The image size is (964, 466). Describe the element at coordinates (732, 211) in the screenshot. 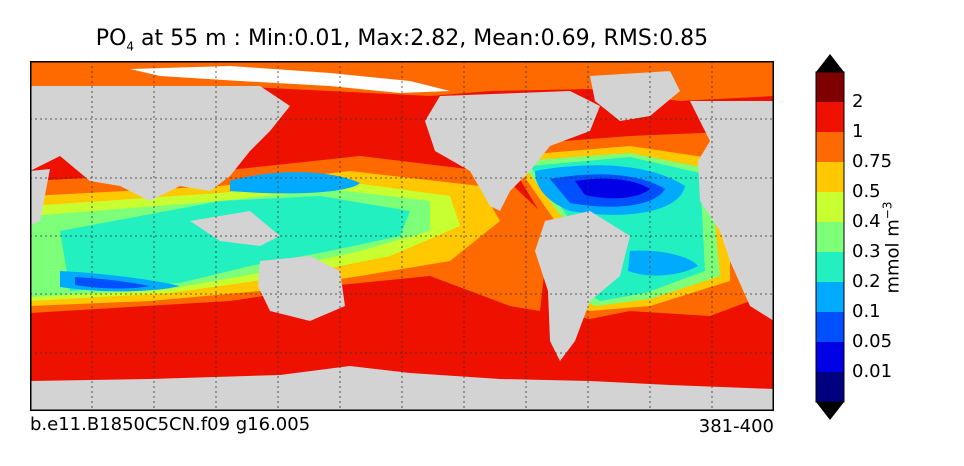

I see `europe-africa-land` at that location.